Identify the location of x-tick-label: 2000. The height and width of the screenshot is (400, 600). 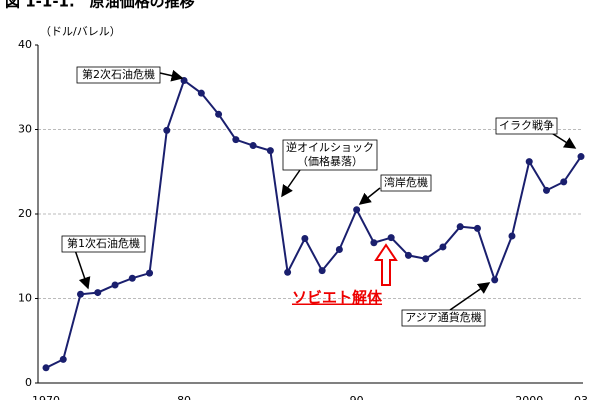
(529, 397).